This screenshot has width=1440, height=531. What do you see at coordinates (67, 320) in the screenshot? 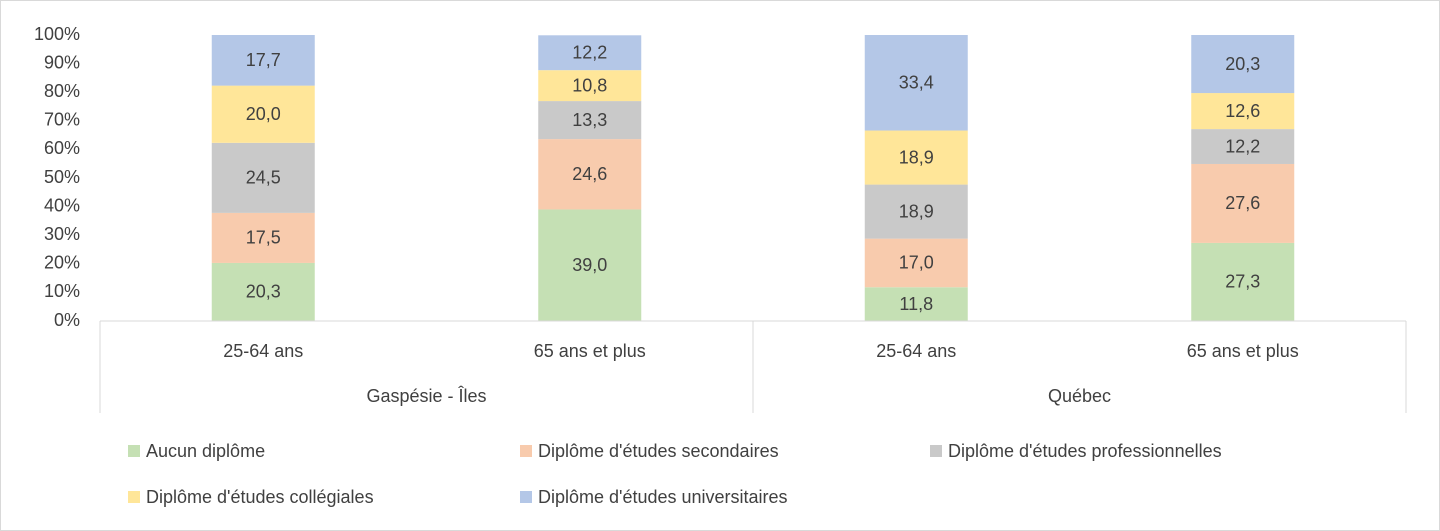
I see `y-tick-label: 0%` at bounding box center [67, 320].